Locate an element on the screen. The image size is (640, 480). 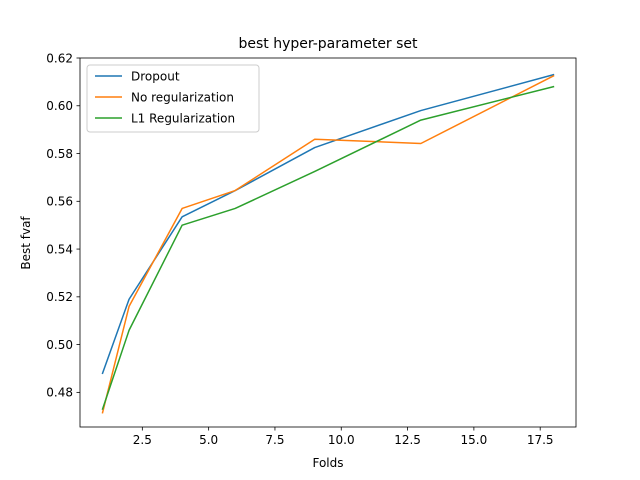
y-tick-label: 0.56 is located at coordinates (59, 202).